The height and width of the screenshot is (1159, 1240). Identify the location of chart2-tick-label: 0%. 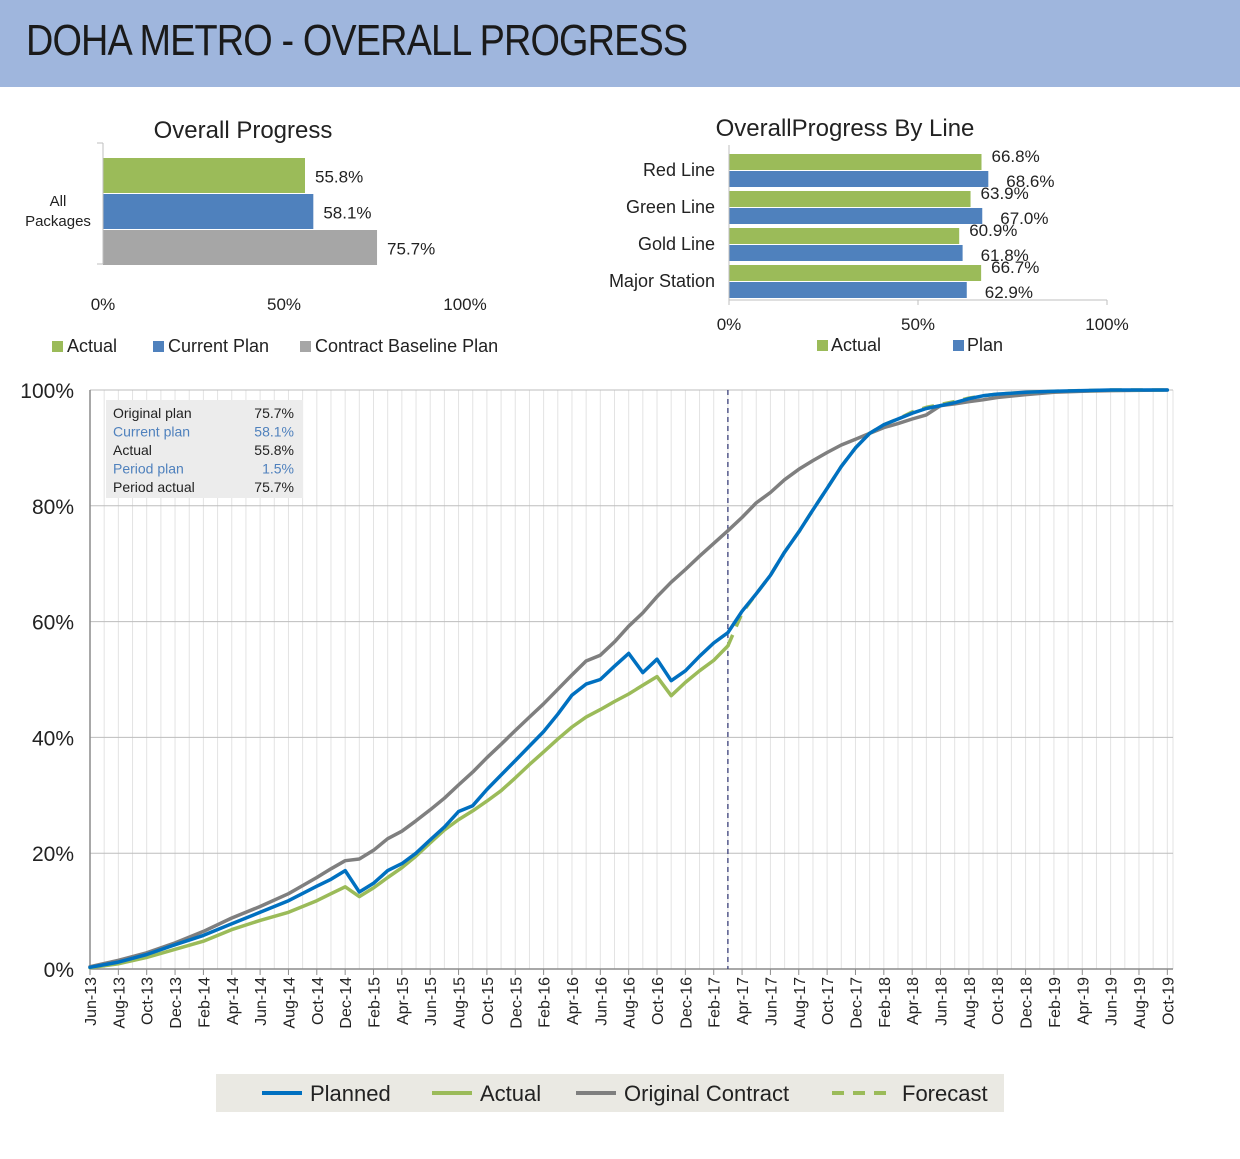
(729, 324).